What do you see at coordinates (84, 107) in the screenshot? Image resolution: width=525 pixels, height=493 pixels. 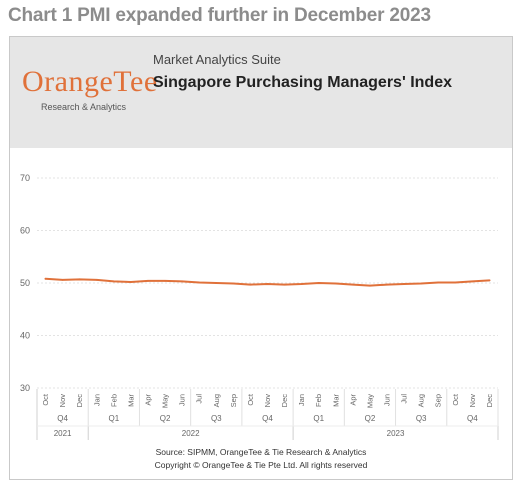 I see `logo-subtitle: Research & Analytics` at bounding box center [84, 107].